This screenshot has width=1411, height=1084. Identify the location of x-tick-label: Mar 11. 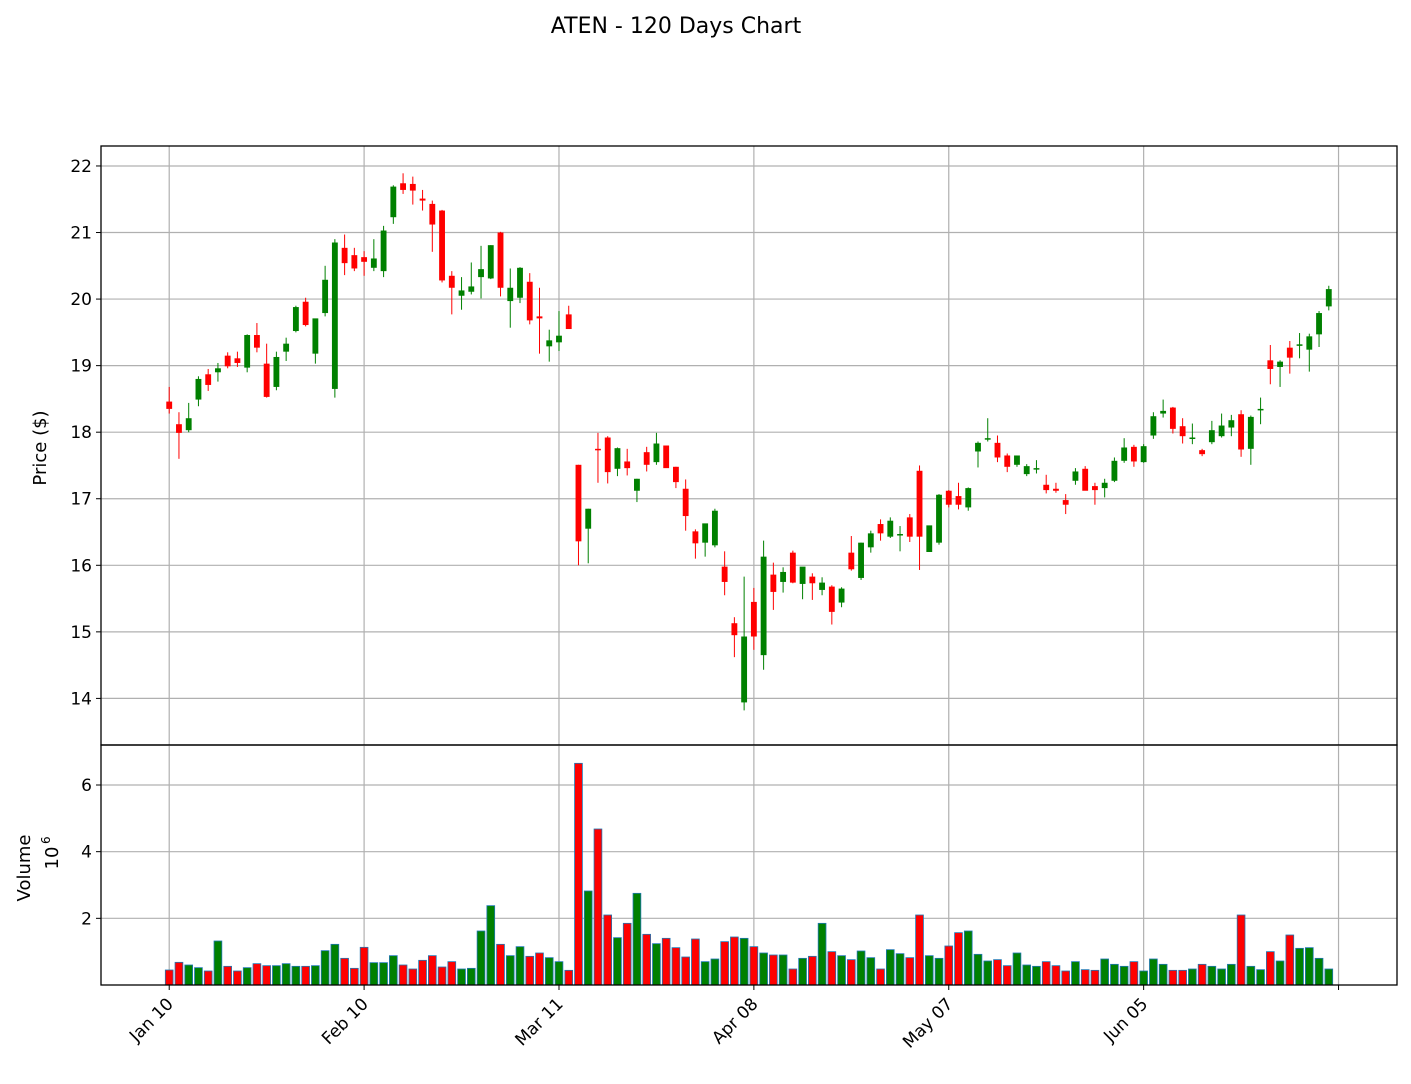
(540, 1022).